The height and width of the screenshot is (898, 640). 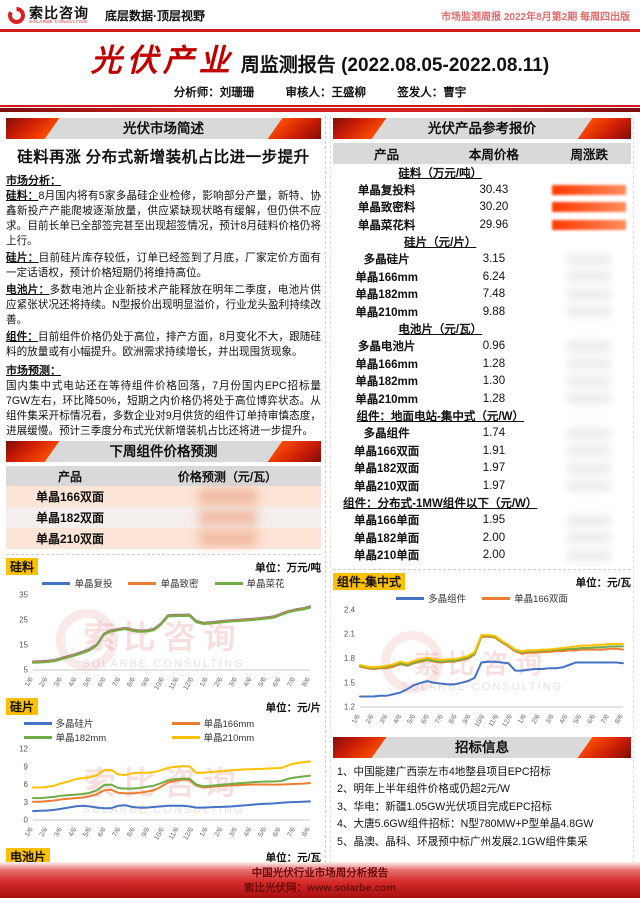 I want to click on week-price: 29.96, so click(x=494, y=224).